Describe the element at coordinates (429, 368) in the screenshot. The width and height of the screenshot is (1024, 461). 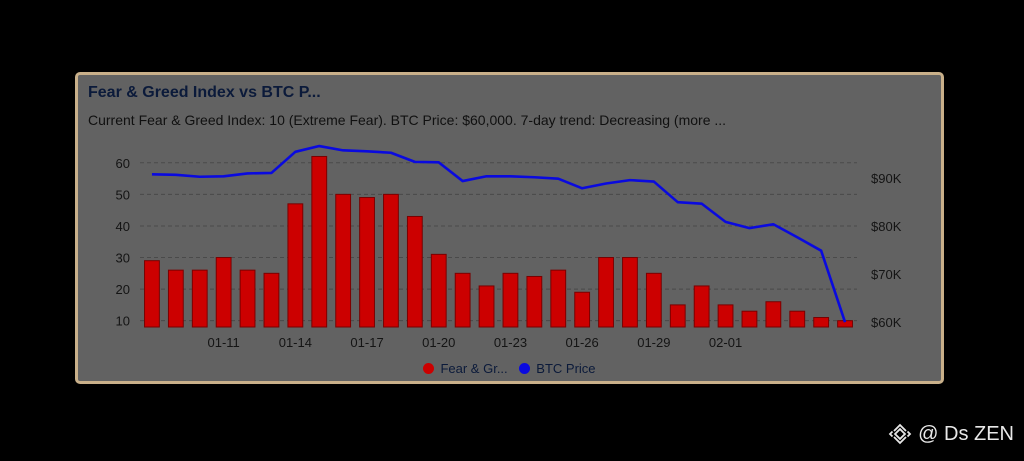
I see `legend-swatch-fear-greed` at that location.